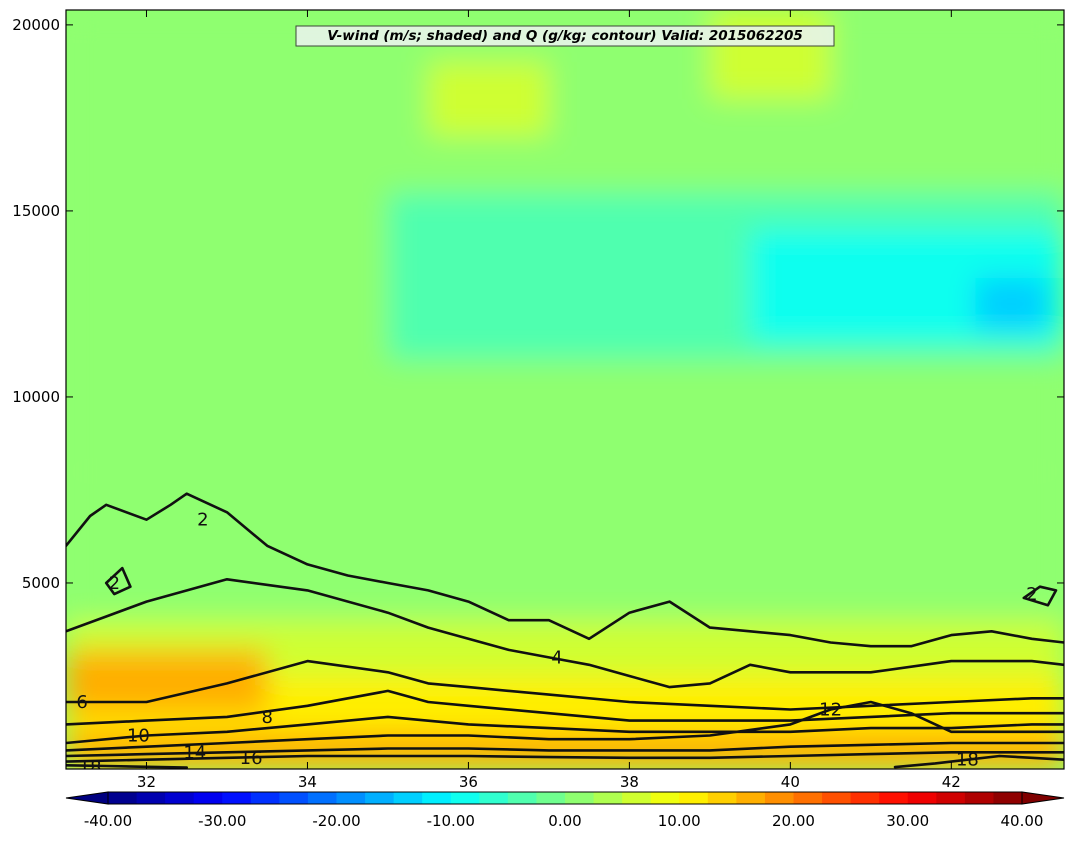 This screenshot has width=1074, height=842. Describe the element at coordinates (830, 709) in the screenshot. I see `contour-label: 12` at that location.